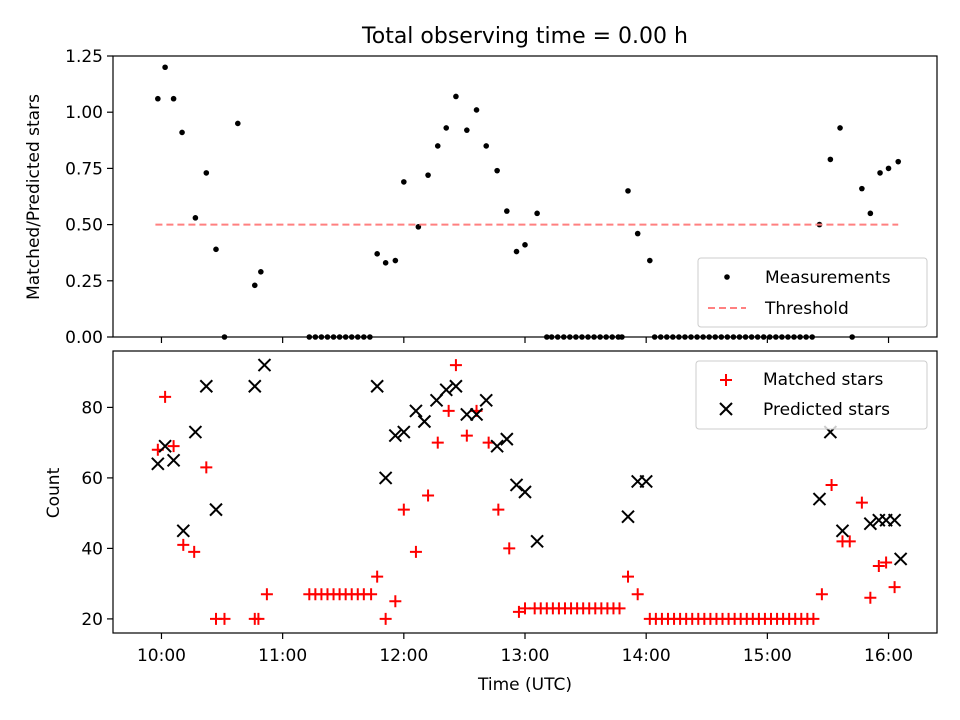 This screenshot has height=720, width=960. I want to click on top-y-axis-label: Matched/Predicted stars, so click(34, 197).